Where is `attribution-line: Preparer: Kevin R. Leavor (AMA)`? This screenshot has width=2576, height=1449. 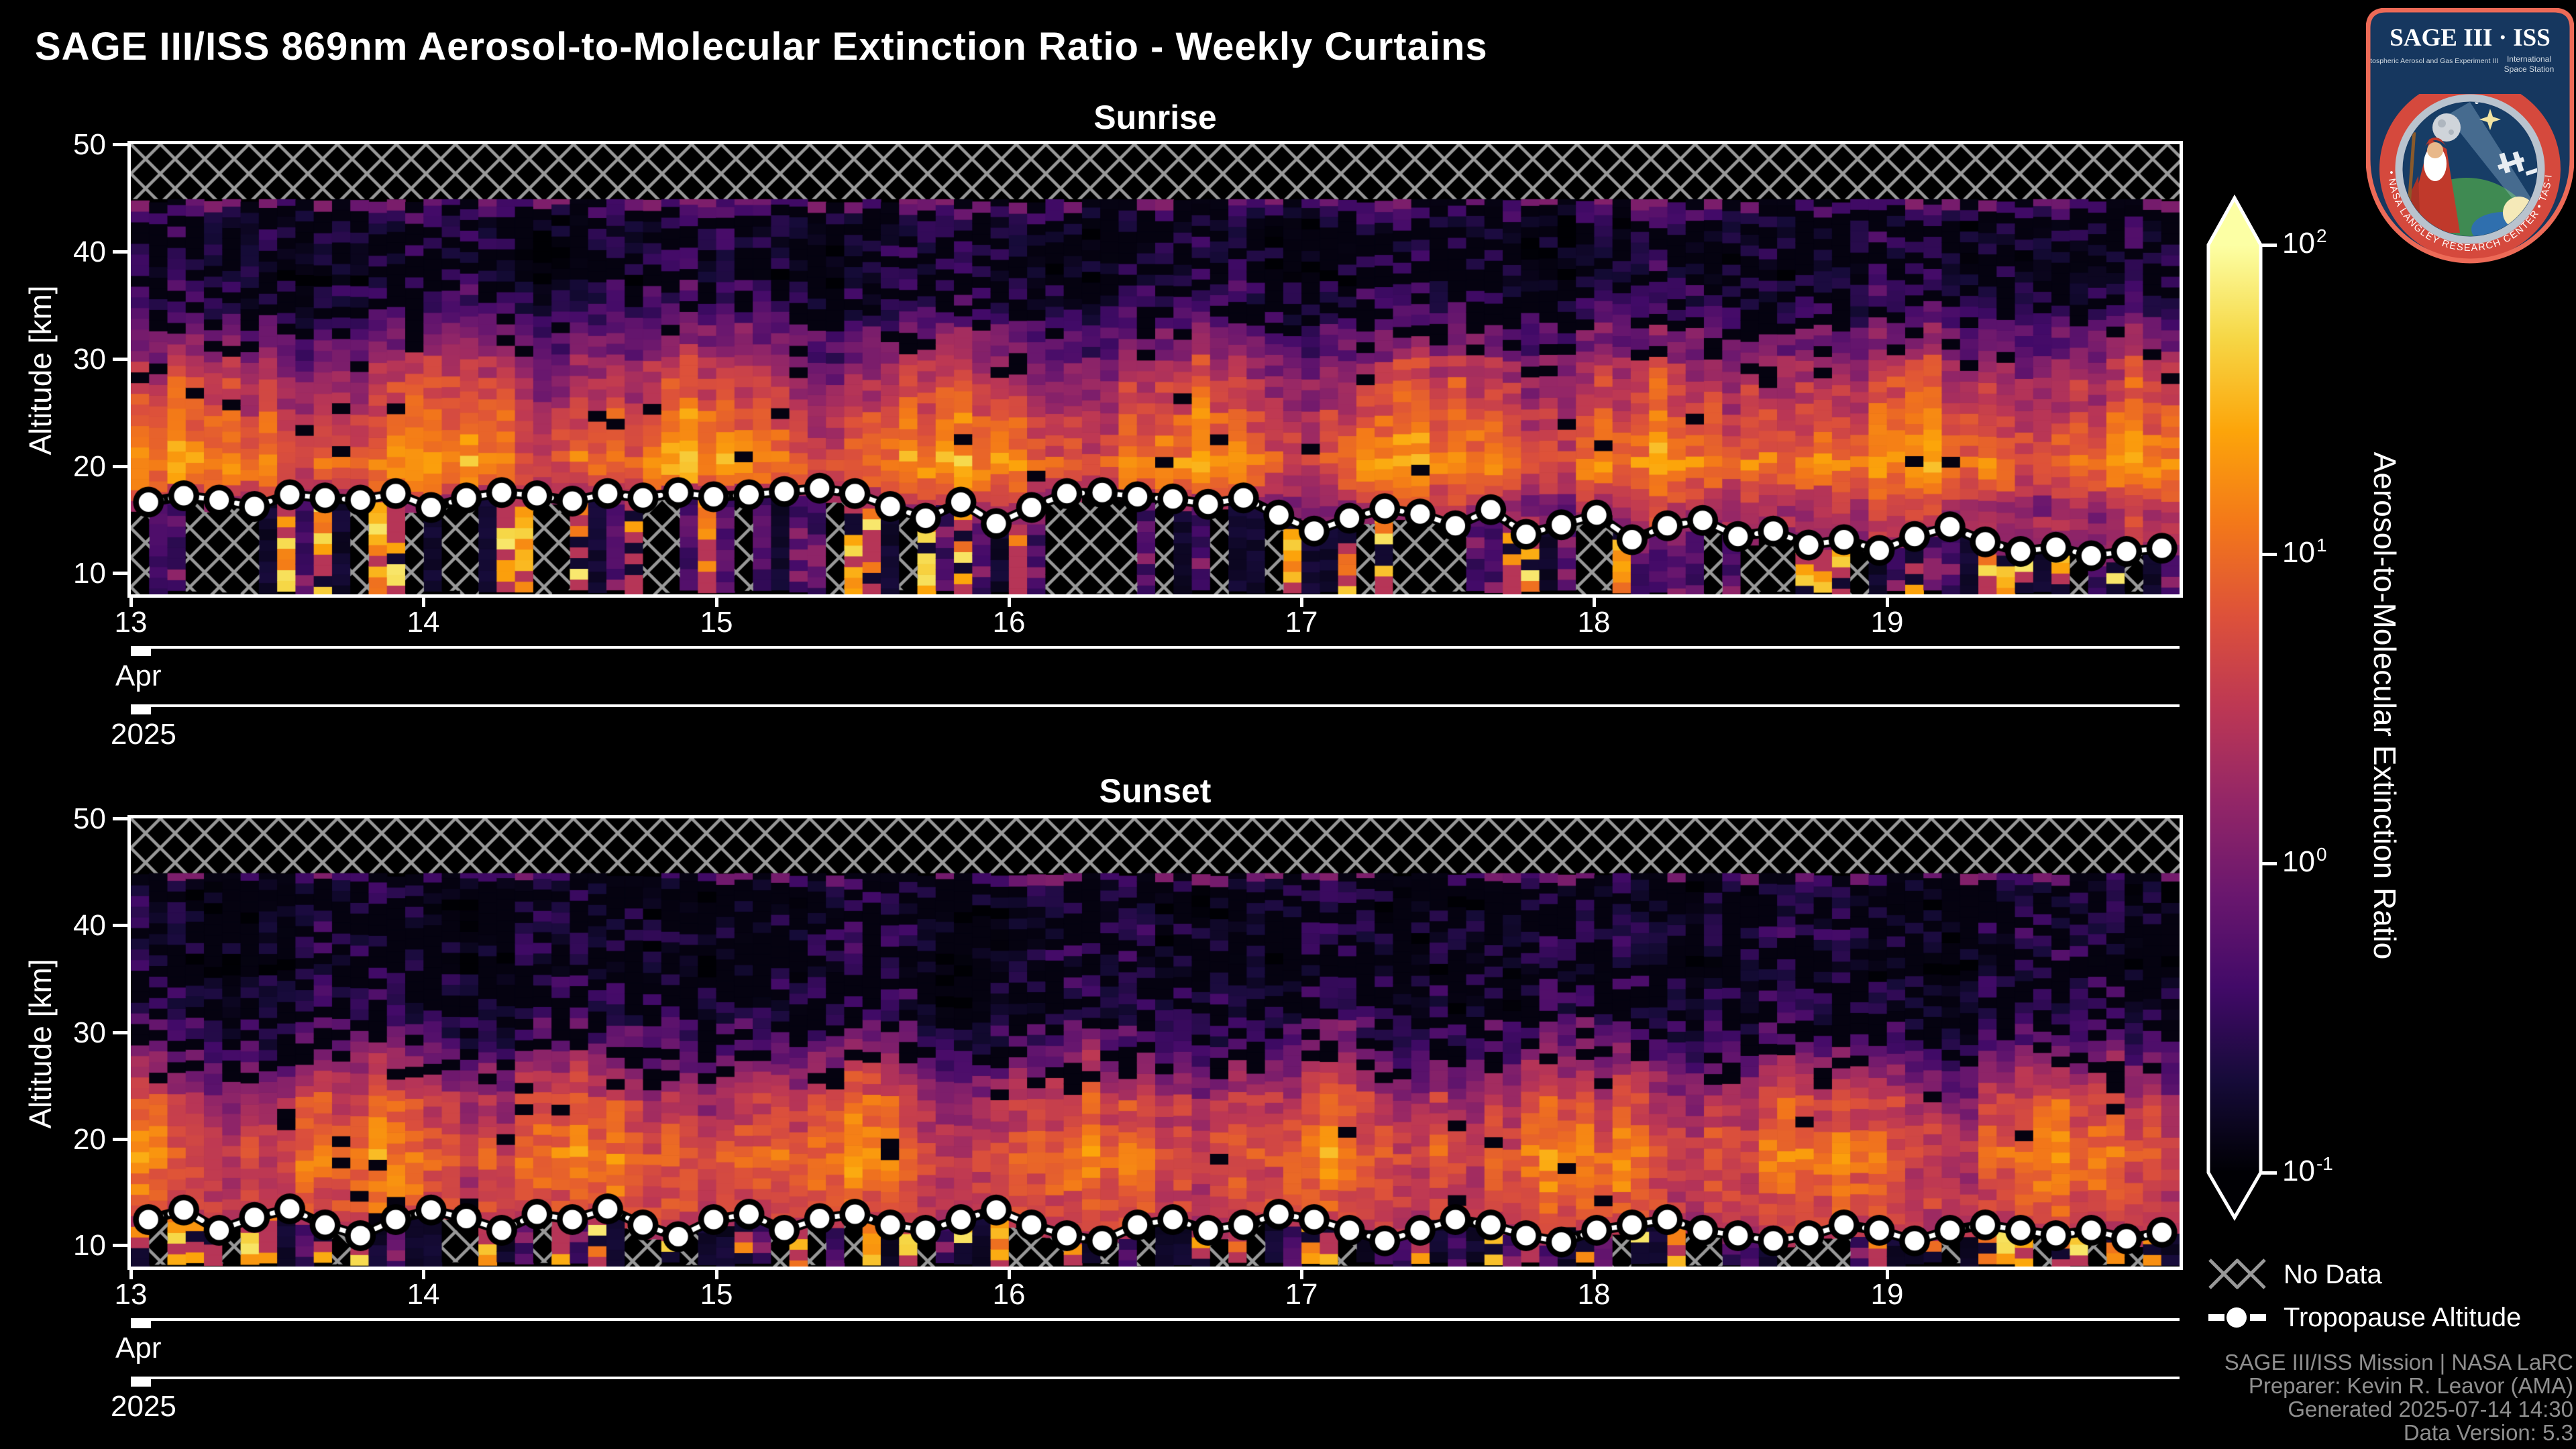 attribution-line: Preparer: Kevin R. Leavor (AMA) is located at coordinates (2410, 1385).